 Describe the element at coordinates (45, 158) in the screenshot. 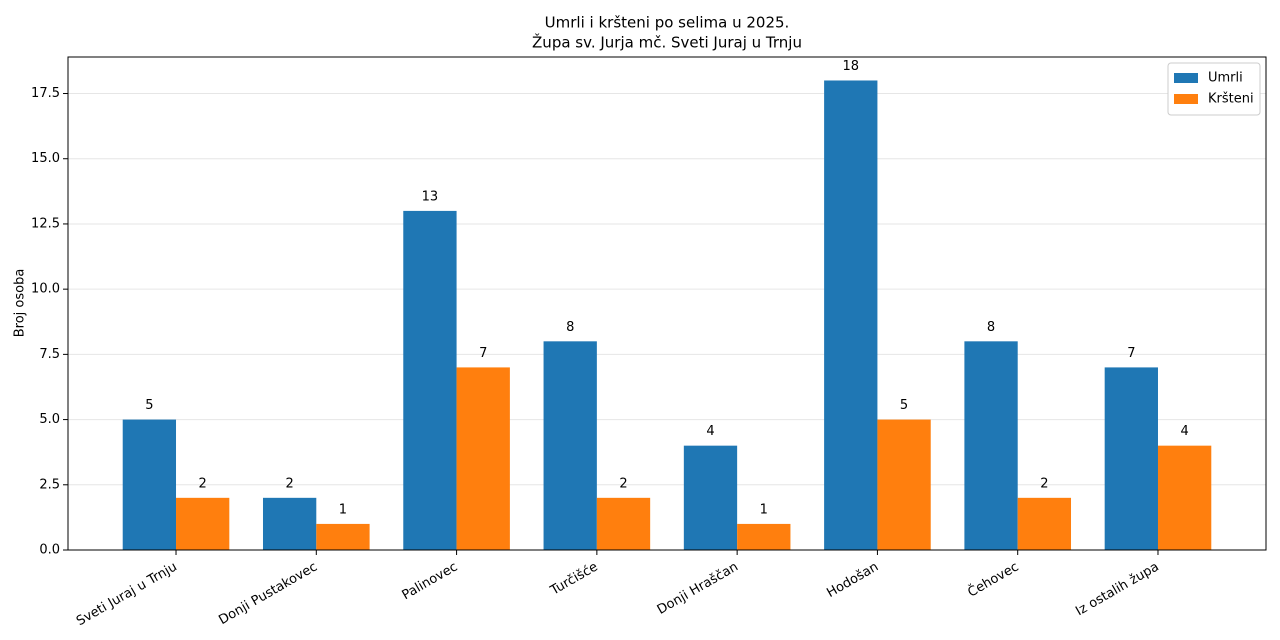

I see `y-tick-label: 15.0` at that location.